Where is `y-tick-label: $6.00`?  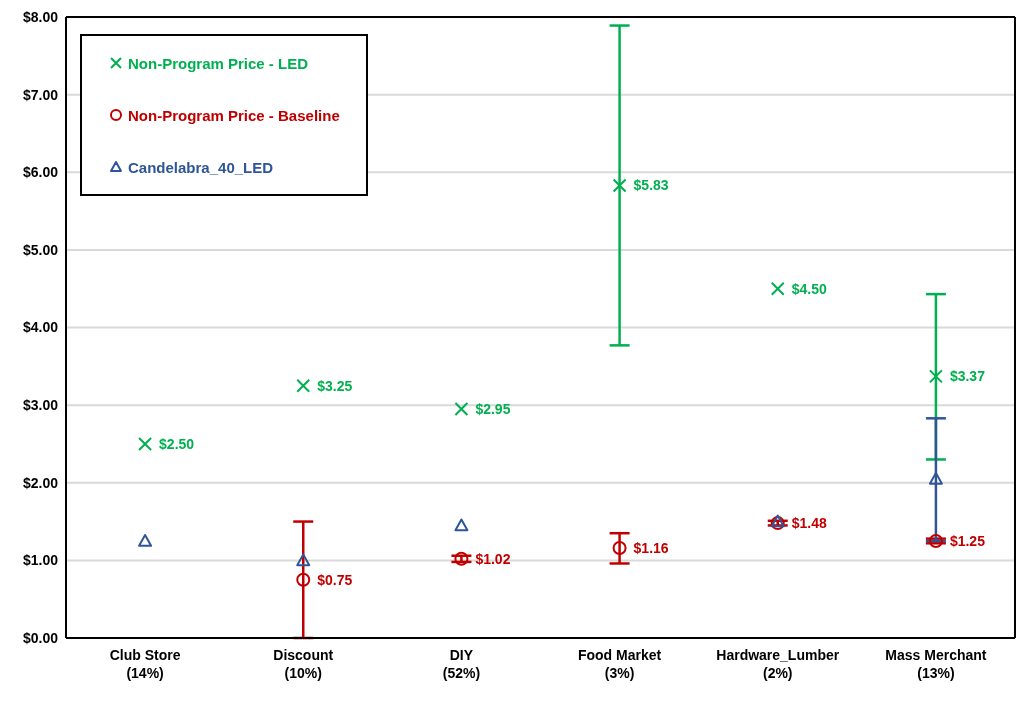
y-tick-label: $6.00 is located at coordinates (40, 172).